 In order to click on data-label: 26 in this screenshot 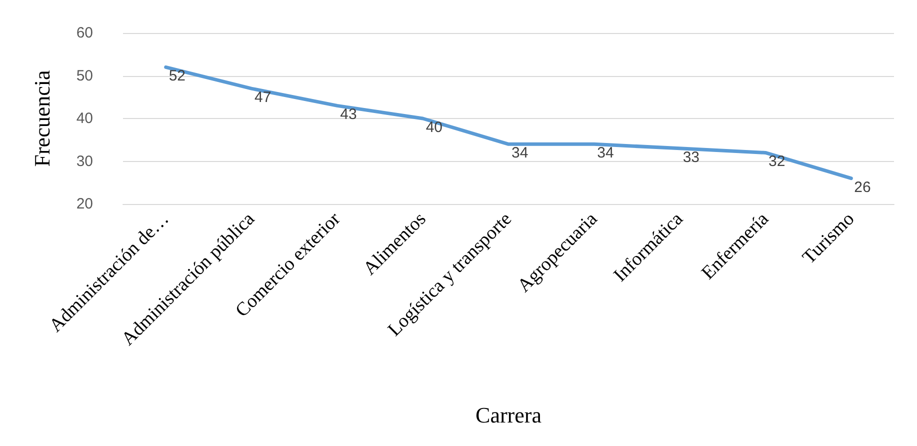, I will do `click(862, 187)`.